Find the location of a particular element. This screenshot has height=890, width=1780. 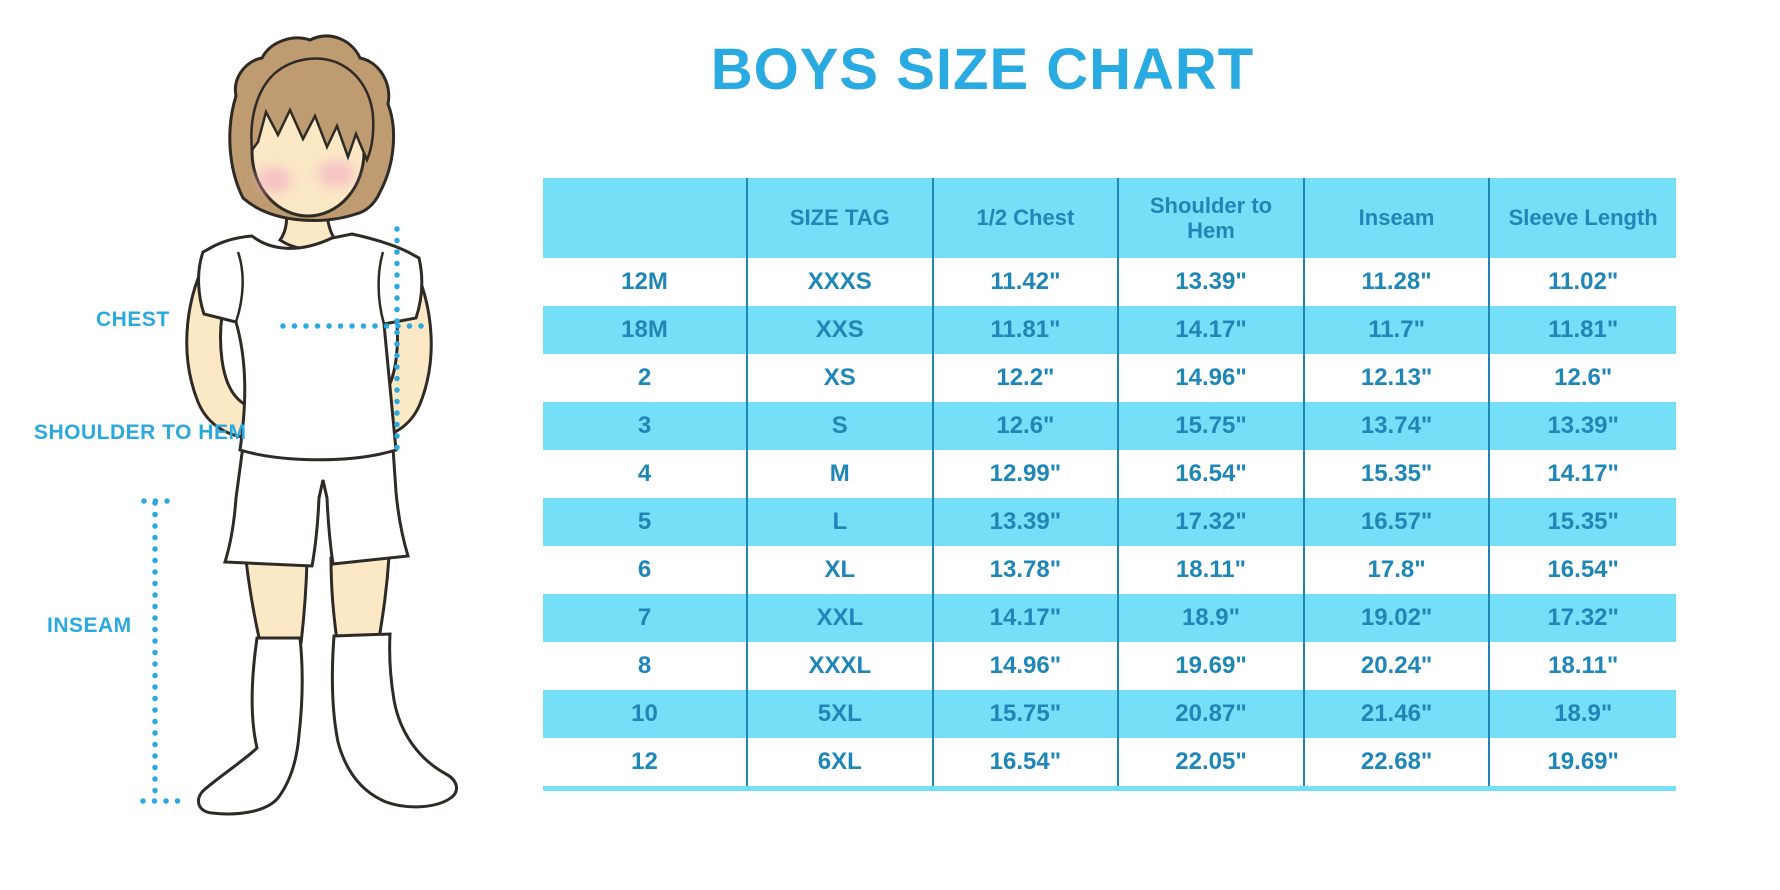

table-bottom-strip is located at coordinates (1109, 788).